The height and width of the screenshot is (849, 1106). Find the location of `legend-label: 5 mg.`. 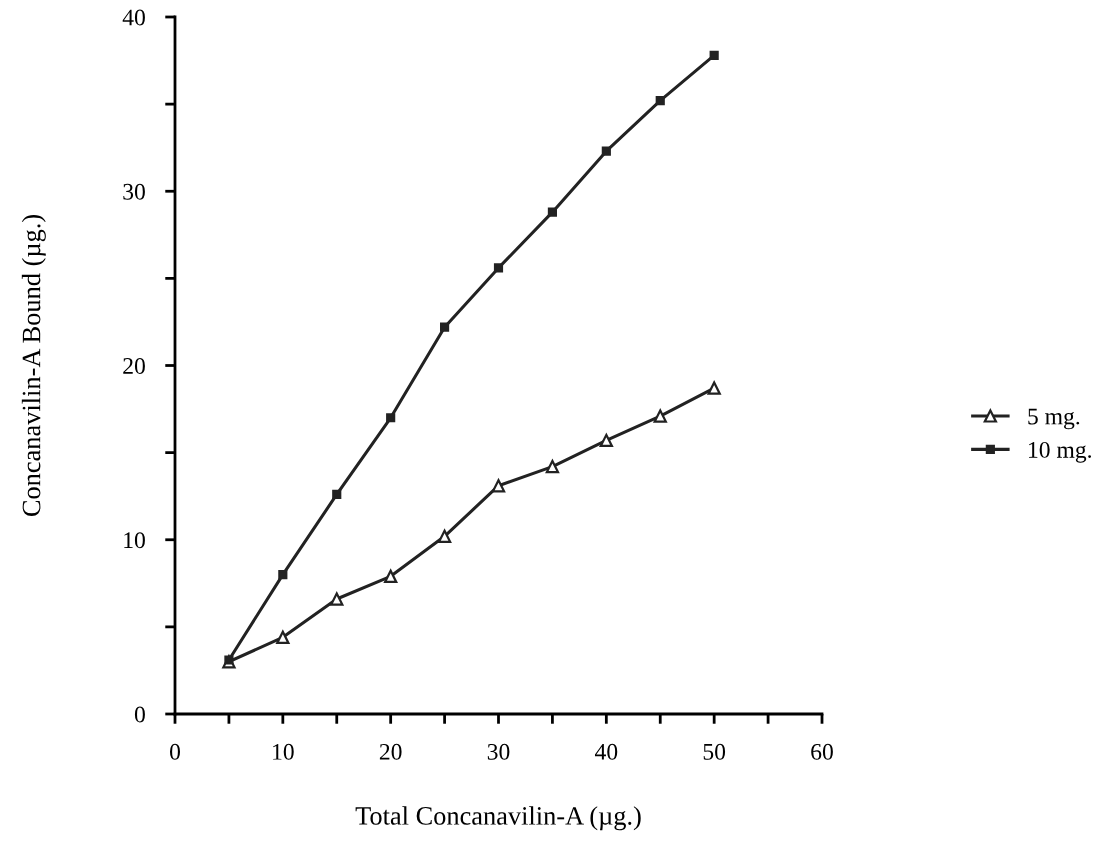

legend-label: 5 mg. is located at coordinates (1054, 419).